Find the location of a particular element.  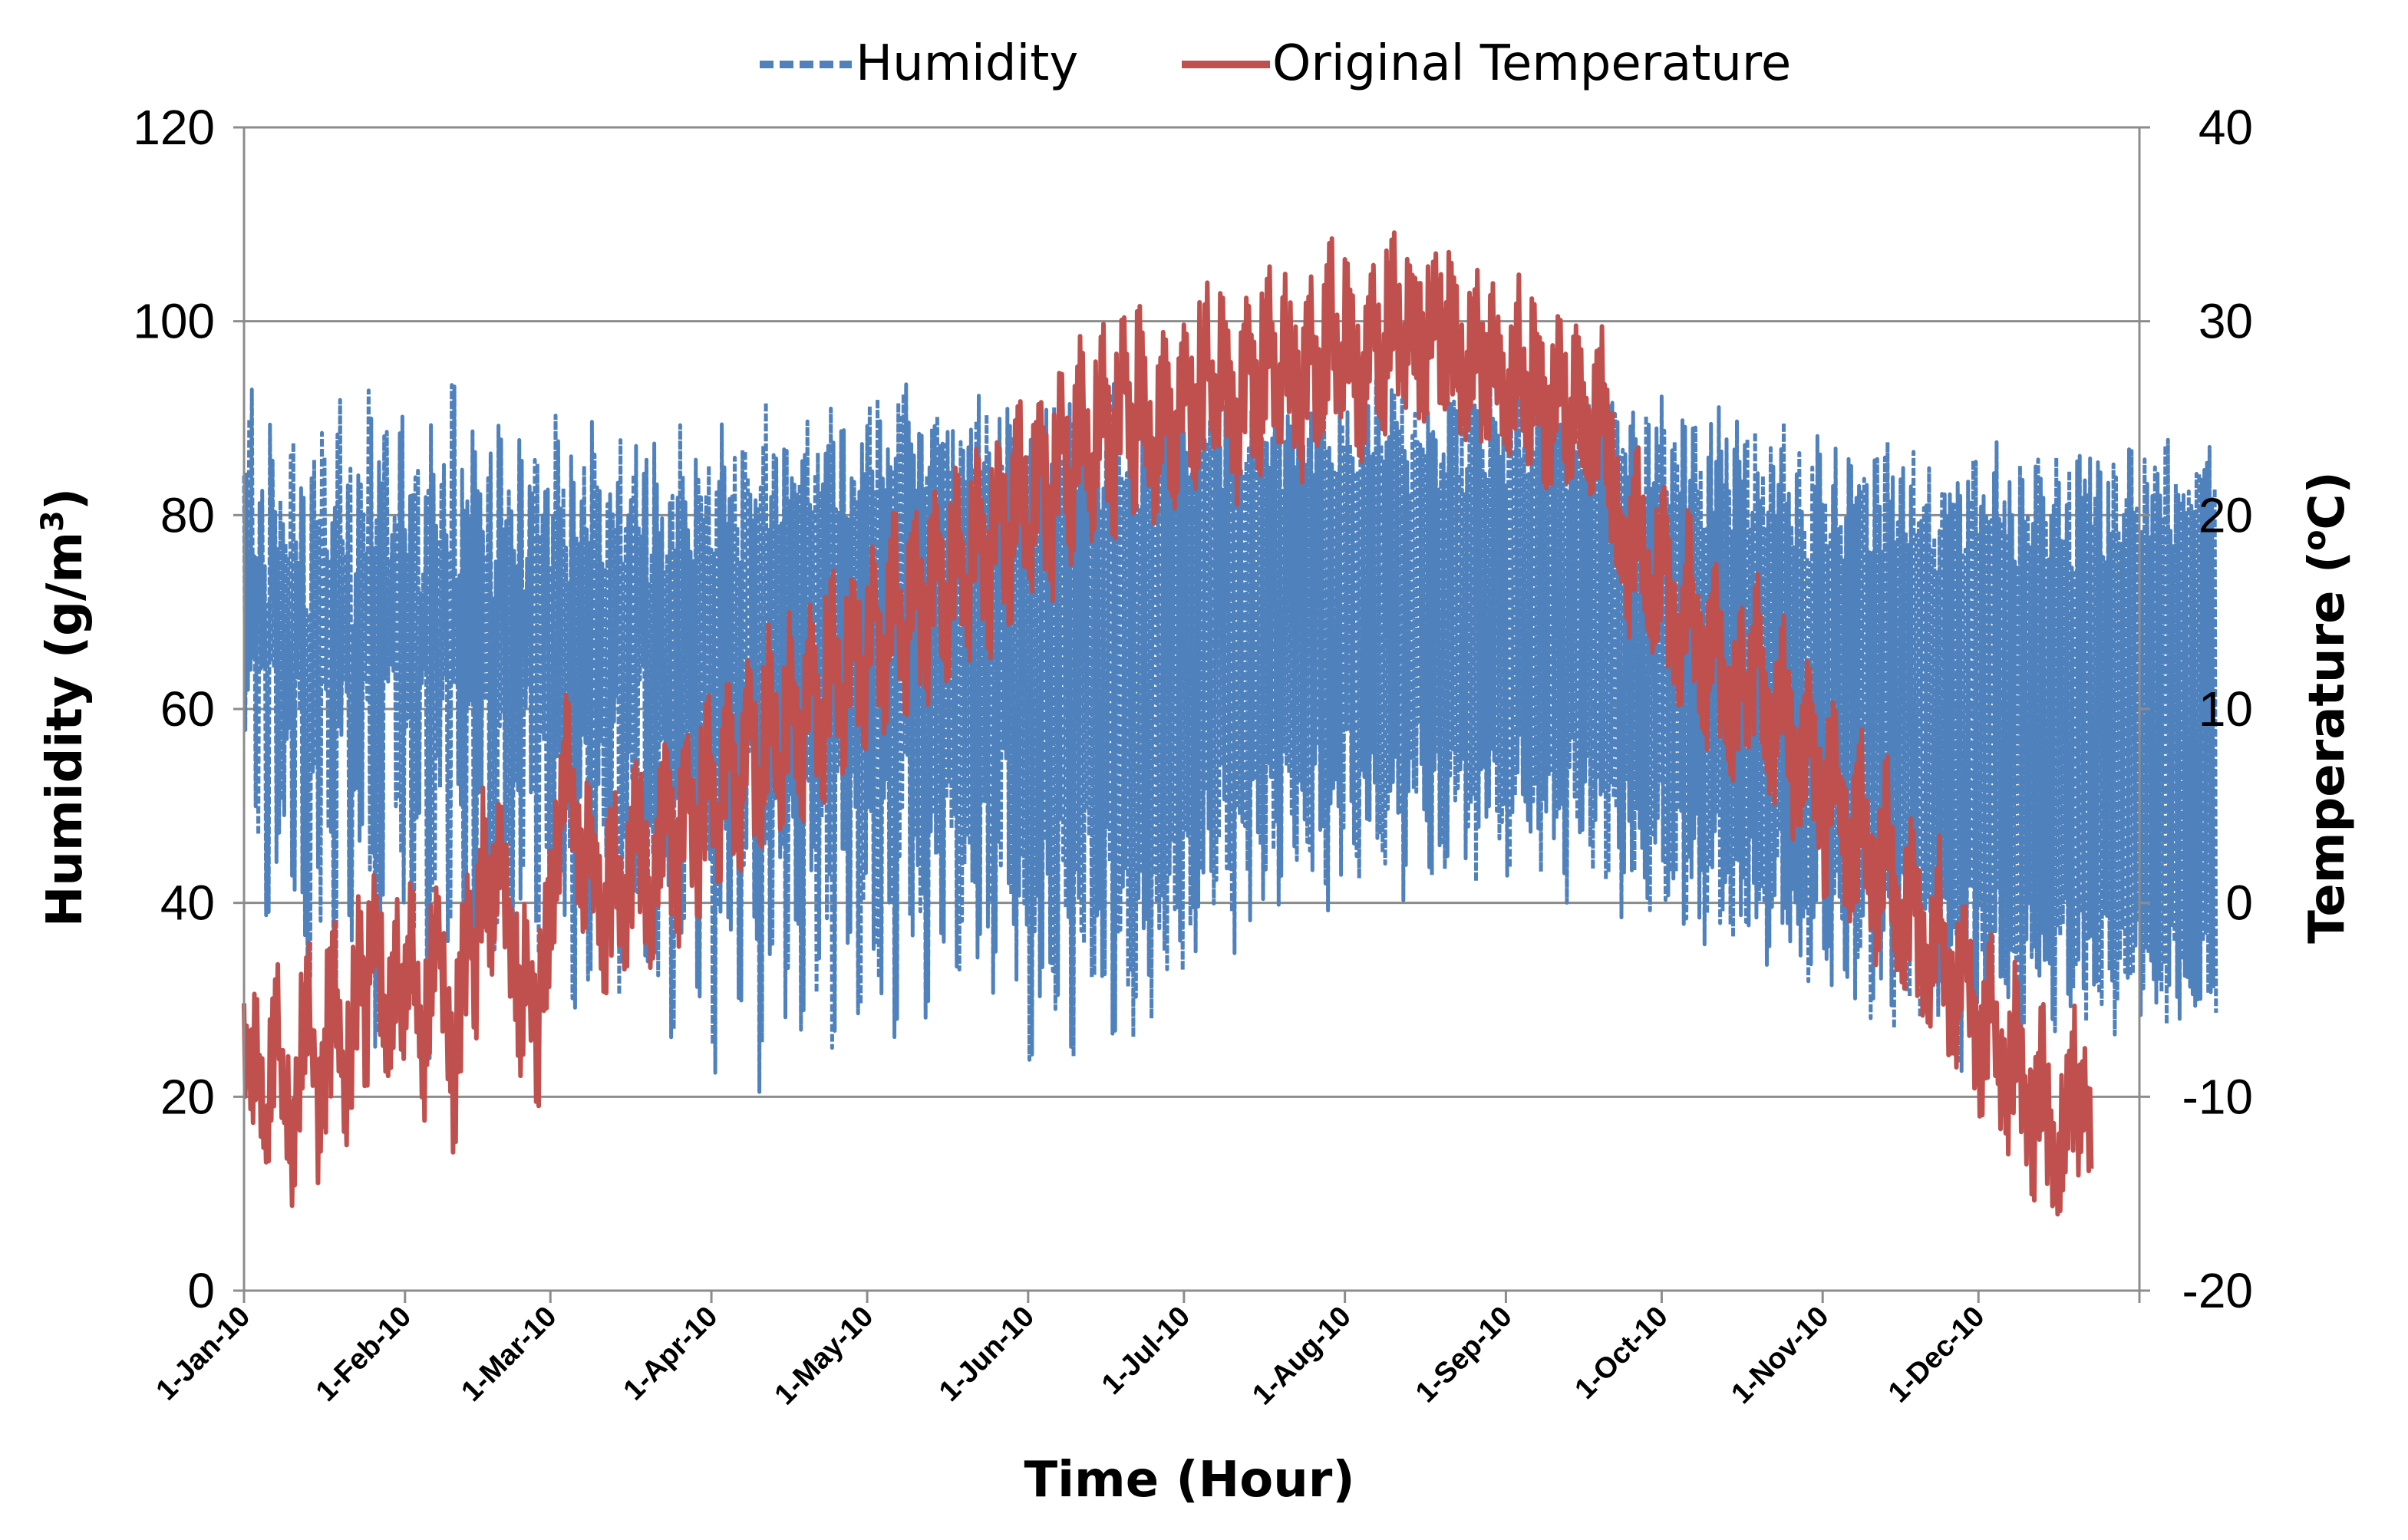

y-left-tick-label-100: 100 is located at coordinates (174, 322).